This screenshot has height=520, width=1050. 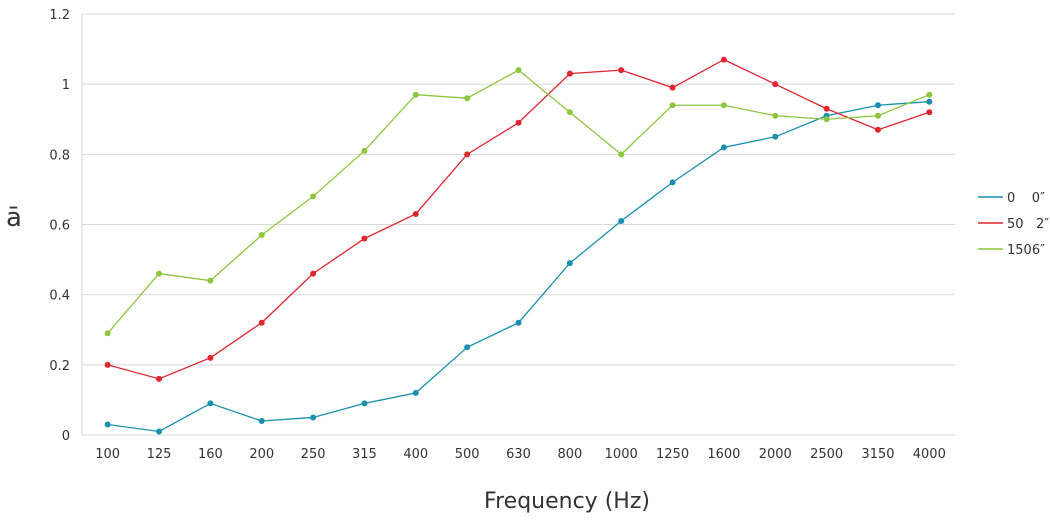 What do you see at coordinates (66, 85) in the screenshot?
I see `y-tick-label: 1` at bounding box center [66, 85].